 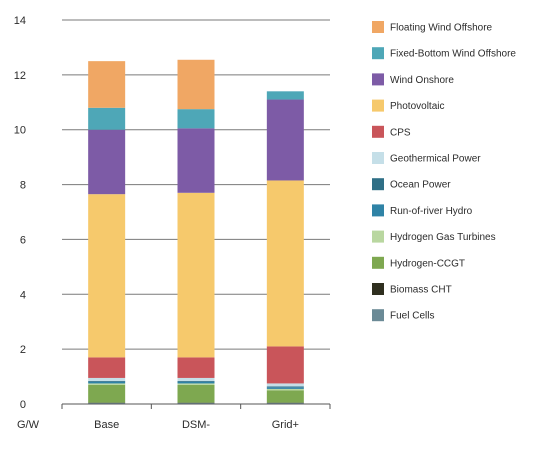 I want to click on y-tick-label: 6, so click(x=23, y=240).